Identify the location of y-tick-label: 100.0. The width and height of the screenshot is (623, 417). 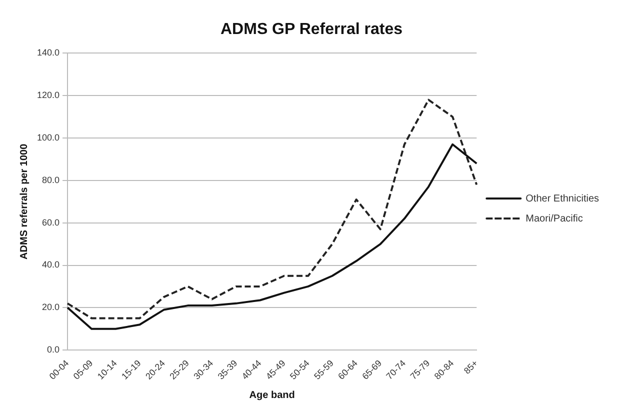
(48, 137).